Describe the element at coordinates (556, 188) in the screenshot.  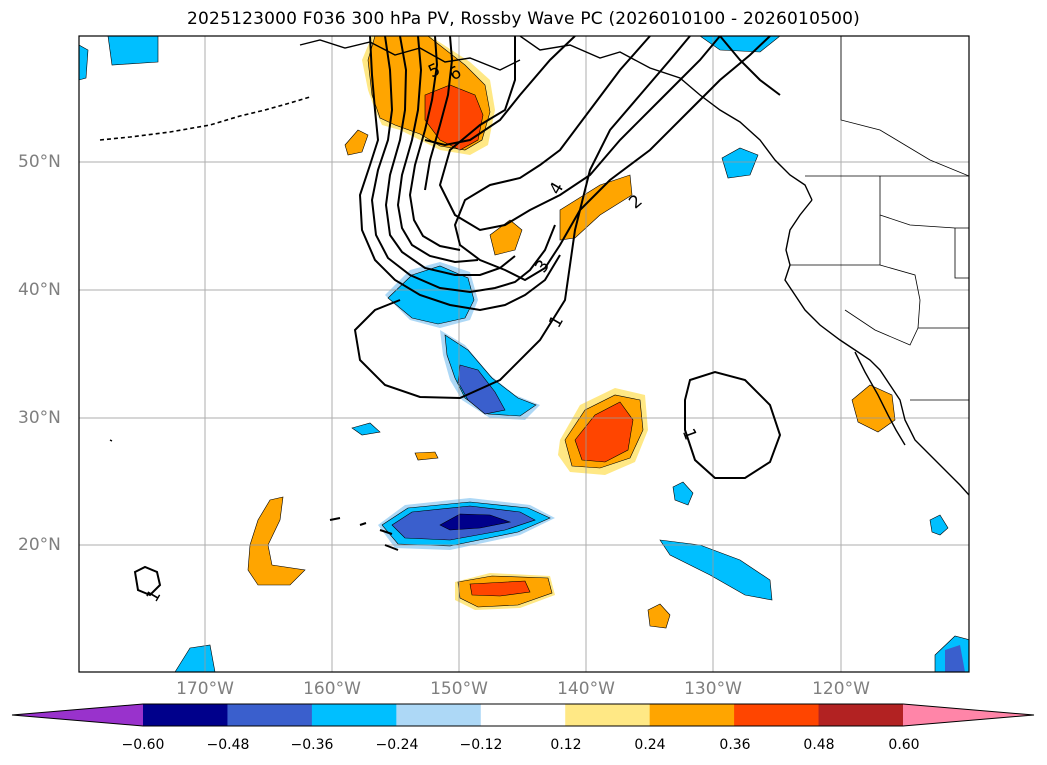
I see `contour-label: 4` at that location.